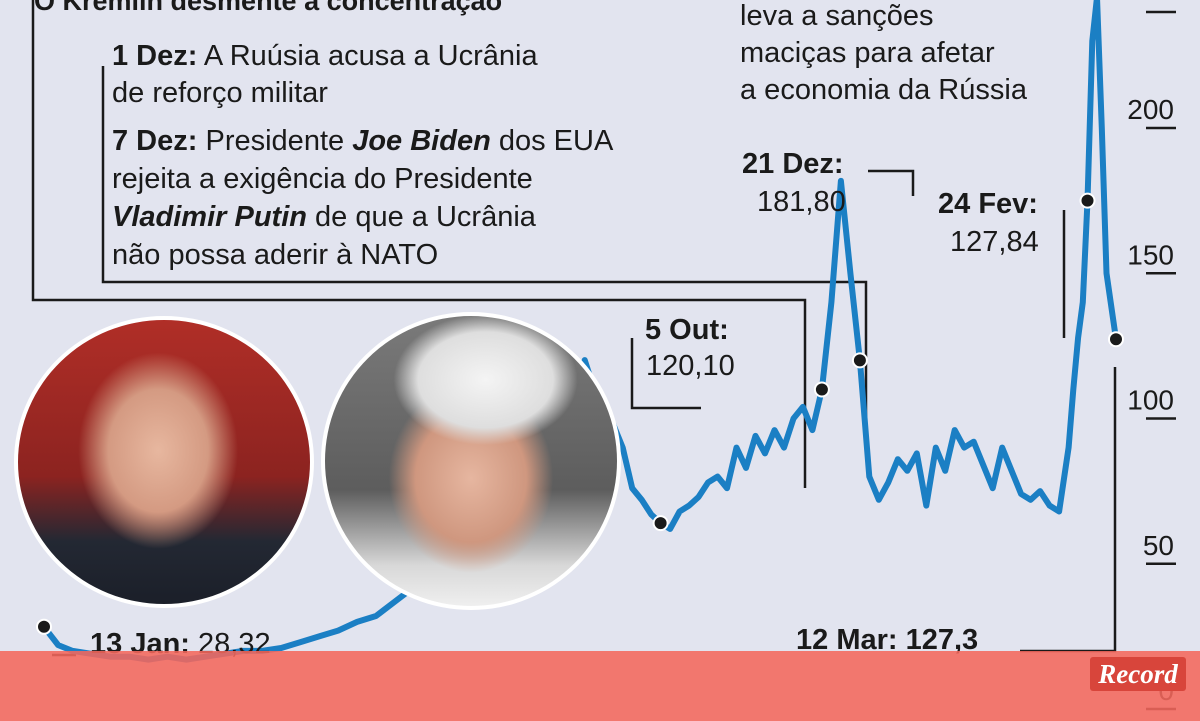  I want to click on annotation-oct5-value: 120,10, so click(690, 366).